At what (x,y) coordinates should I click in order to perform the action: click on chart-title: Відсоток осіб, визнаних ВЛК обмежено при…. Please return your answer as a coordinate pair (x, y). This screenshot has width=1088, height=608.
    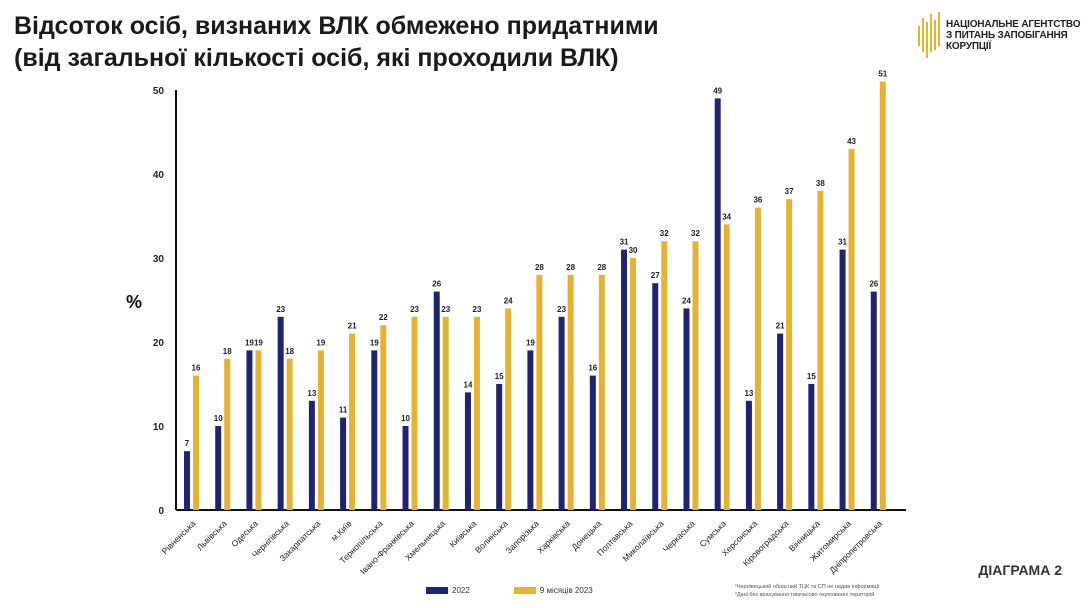
    Looking at the image, I should click on (336, 42).